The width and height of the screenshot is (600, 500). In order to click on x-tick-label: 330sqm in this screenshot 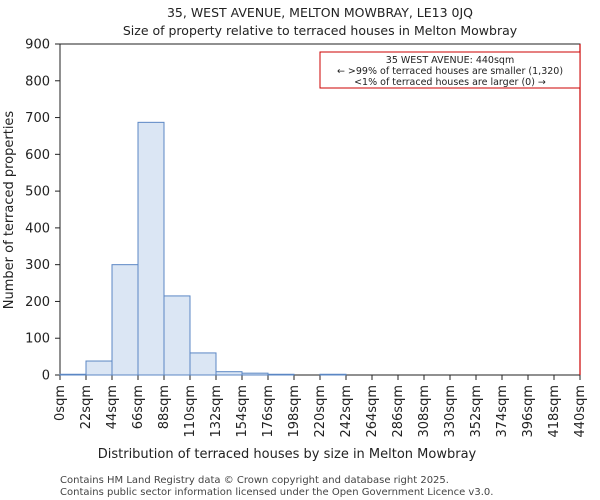, I will do `click(450, 411)`.